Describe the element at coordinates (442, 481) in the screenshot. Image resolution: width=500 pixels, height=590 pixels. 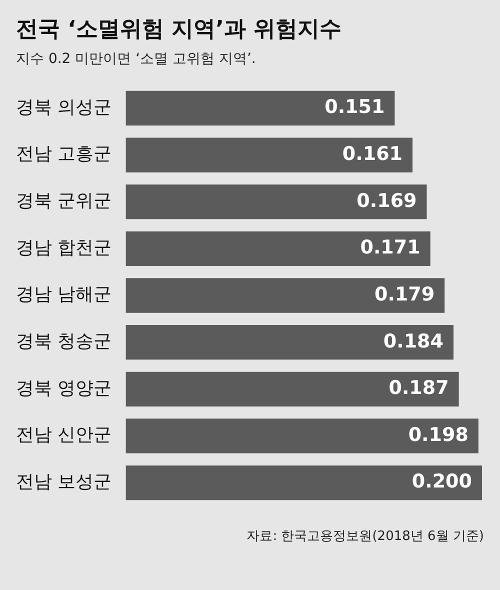
I see `data-label: 0.200` at that location.